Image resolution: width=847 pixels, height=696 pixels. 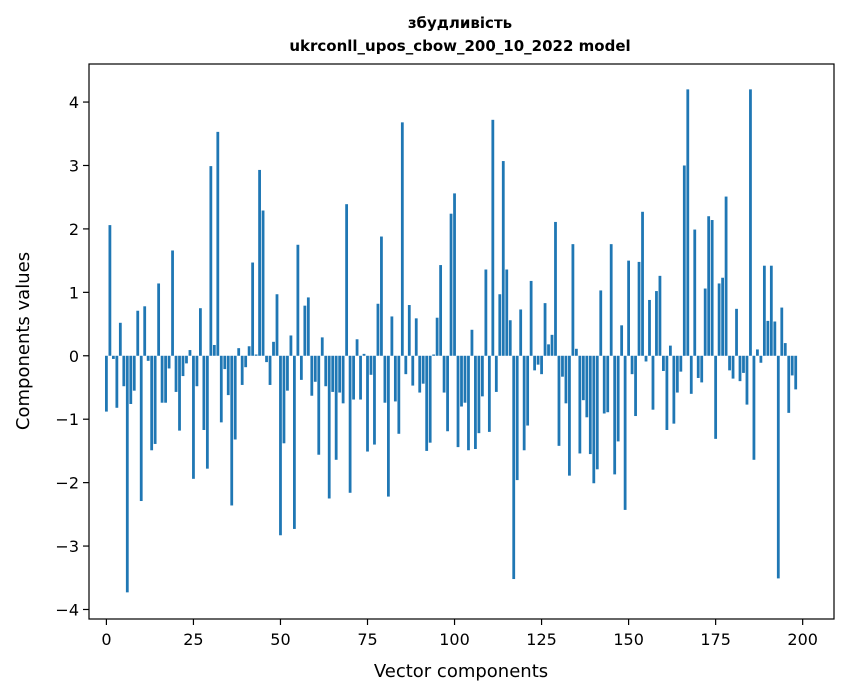 I want to click on x-tick-label: 175, so click(x=715, y=639).